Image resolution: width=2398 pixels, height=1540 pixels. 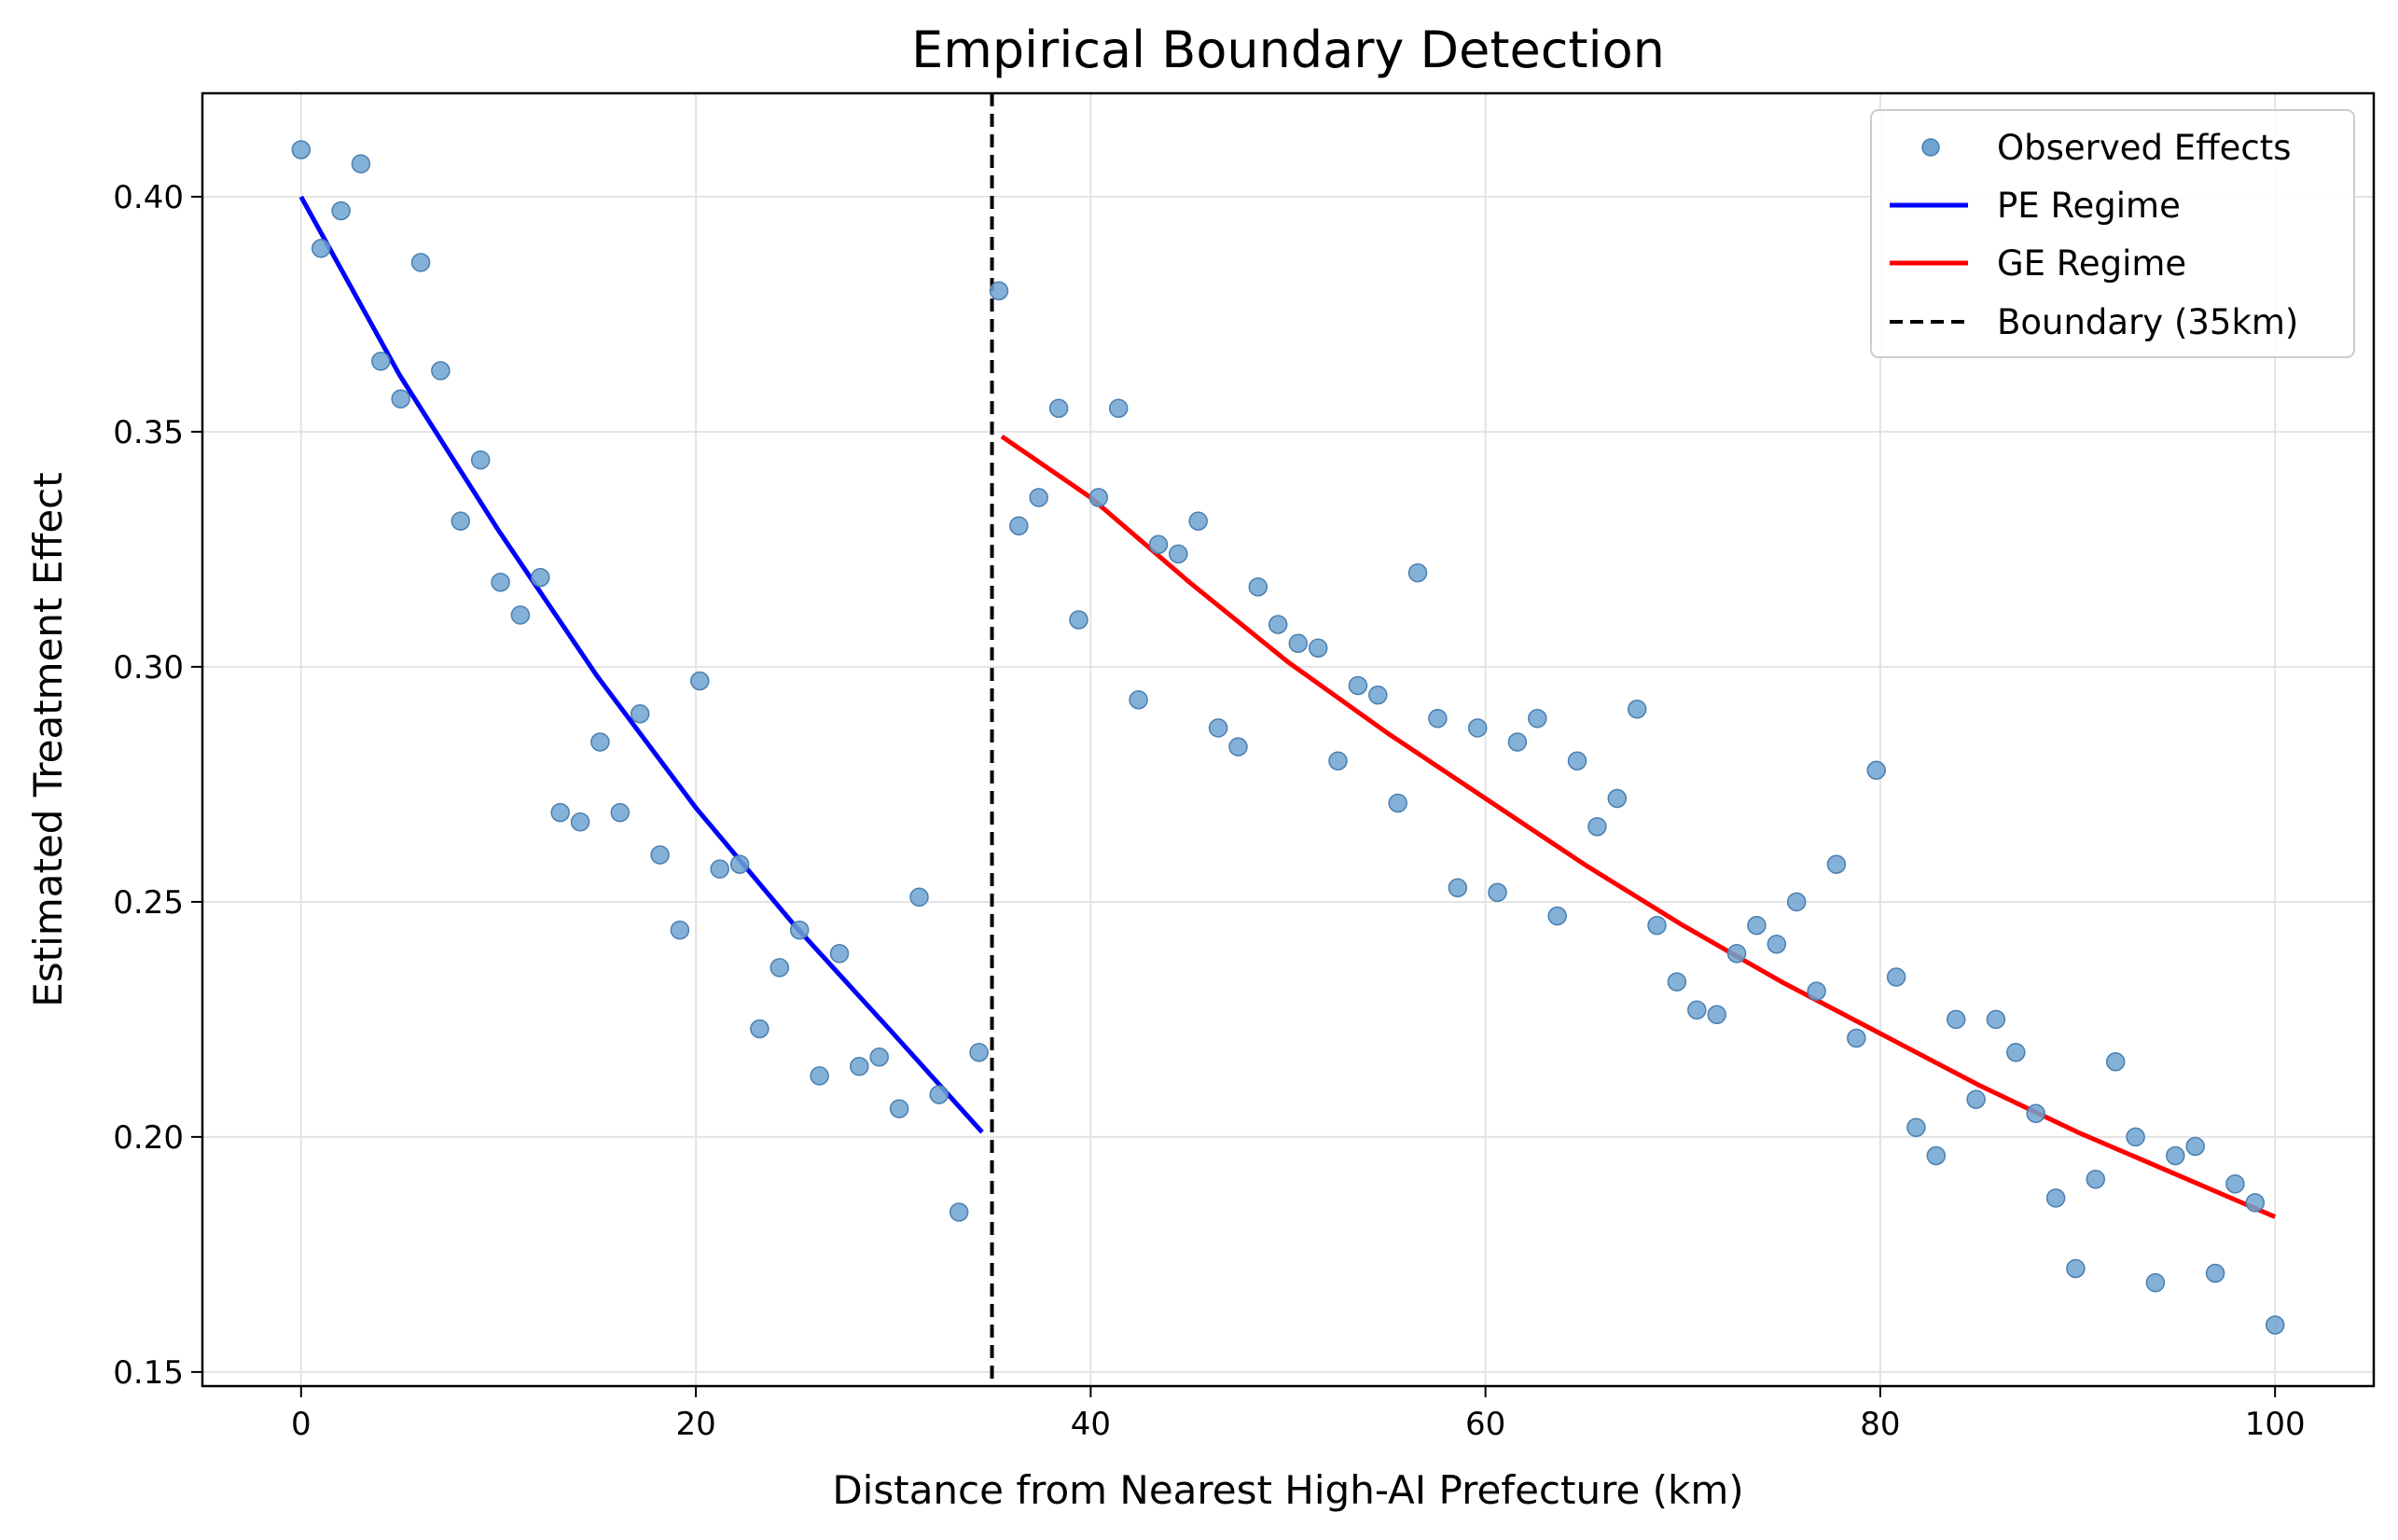 I want to click on legend-label-pe: PE Regime, so click(x=2089, y=206).